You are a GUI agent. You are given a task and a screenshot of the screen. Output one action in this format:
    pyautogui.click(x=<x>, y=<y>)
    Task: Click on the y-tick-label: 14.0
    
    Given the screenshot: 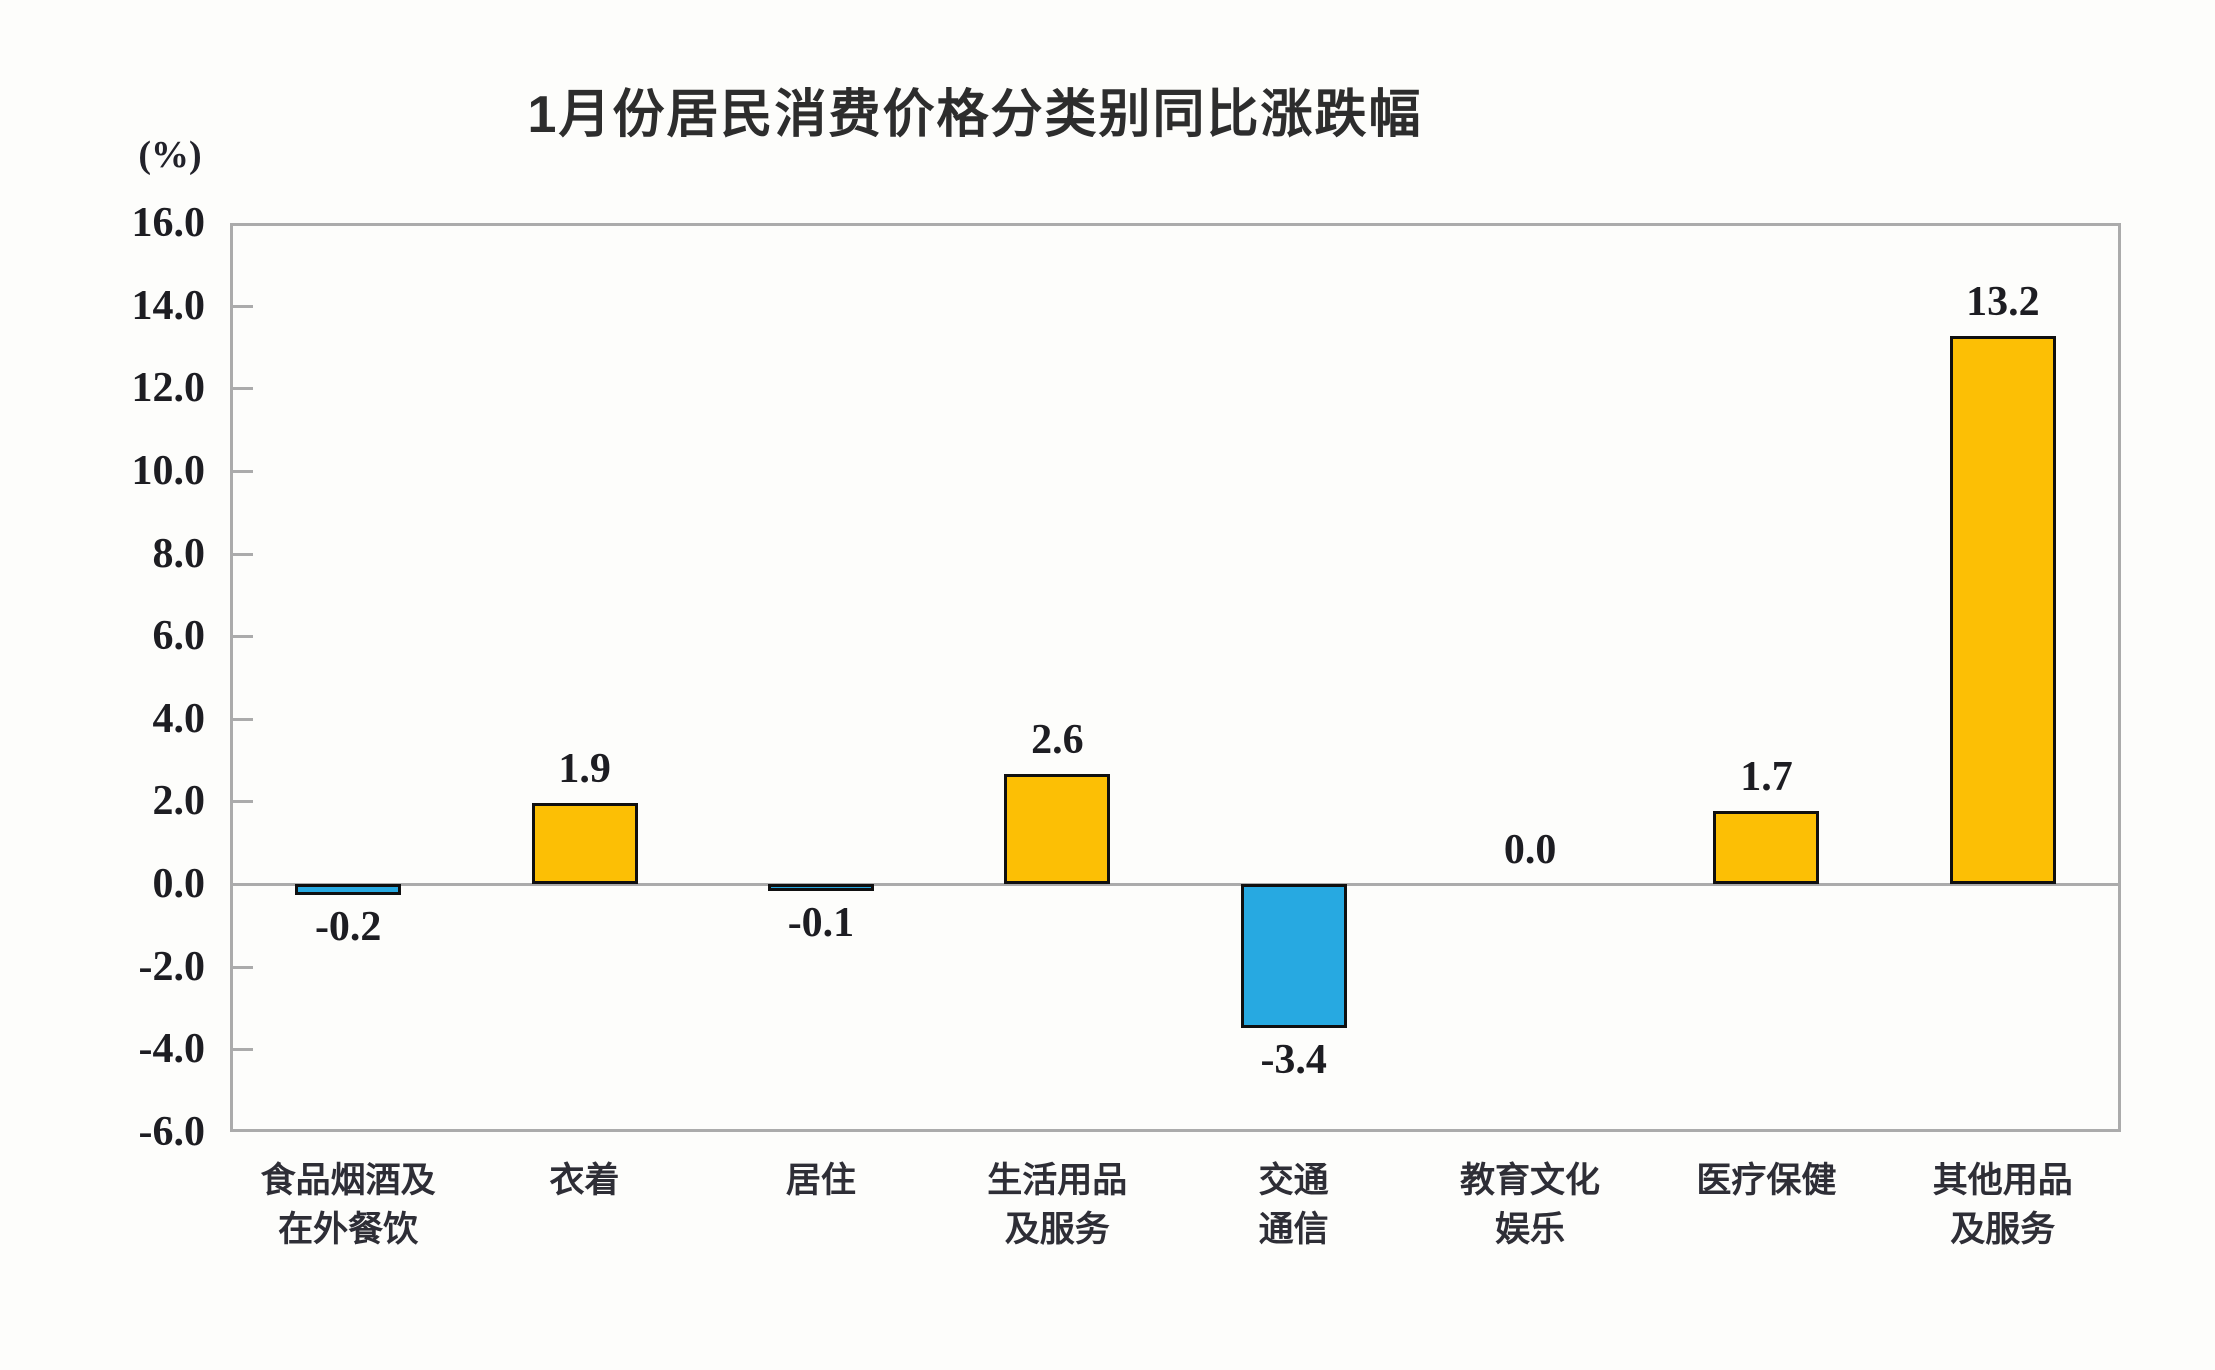 What is the action you would take?
    pyautogui.click(x=168, y=305)
    